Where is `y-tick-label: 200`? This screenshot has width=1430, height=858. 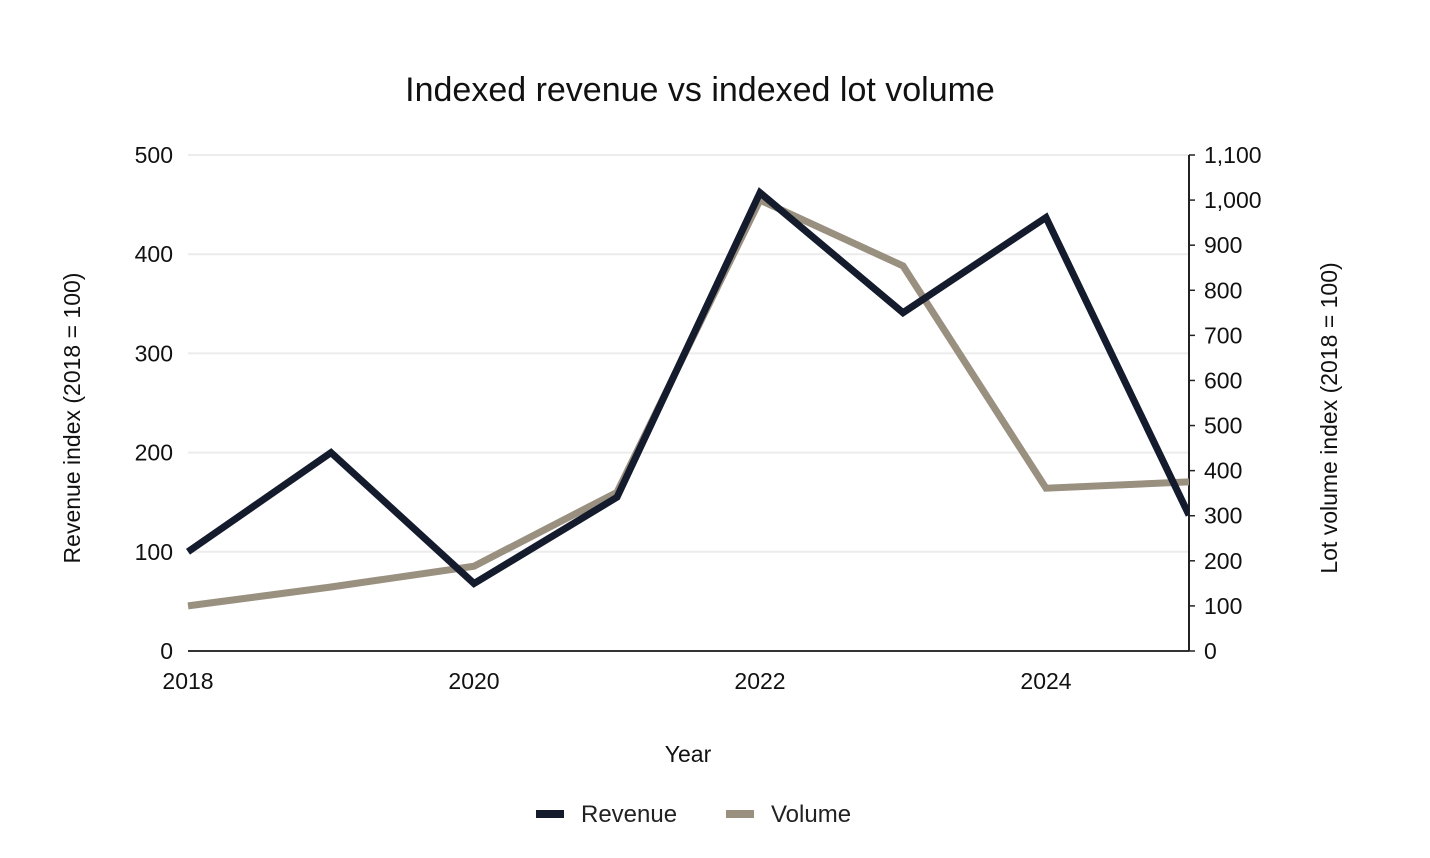 y-tick-label: 200 is located at coordinates (154, 453).